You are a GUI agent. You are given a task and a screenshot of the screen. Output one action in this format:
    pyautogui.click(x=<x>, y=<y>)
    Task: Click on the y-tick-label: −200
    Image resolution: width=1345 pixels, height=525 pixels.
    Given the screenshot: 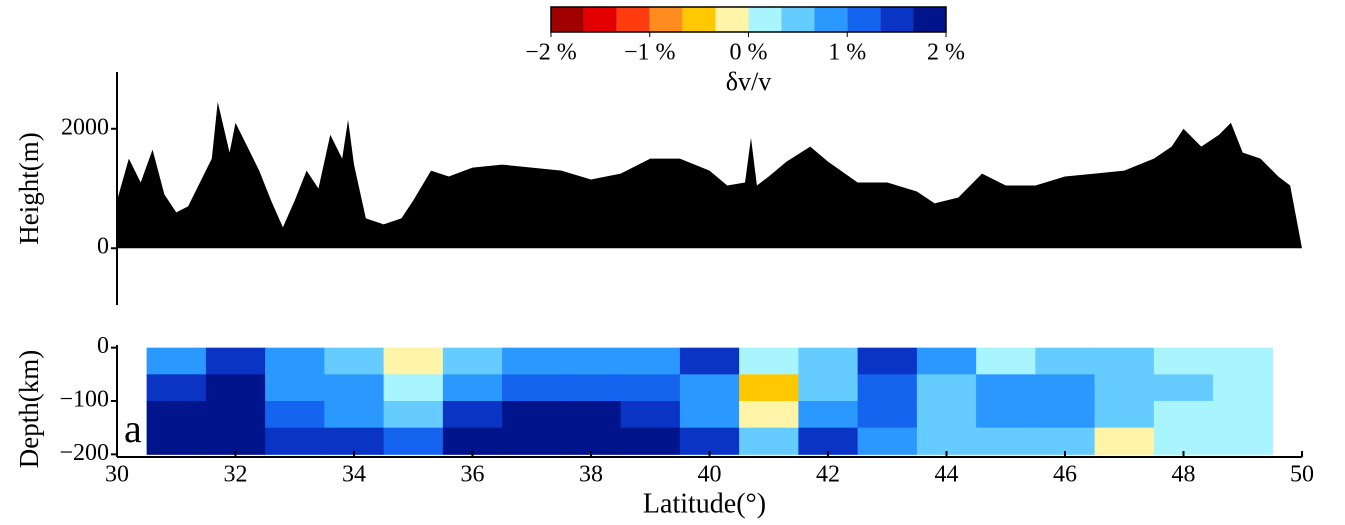 What is the action you would take?
    pyautogui.click(x=84, y=453)
    